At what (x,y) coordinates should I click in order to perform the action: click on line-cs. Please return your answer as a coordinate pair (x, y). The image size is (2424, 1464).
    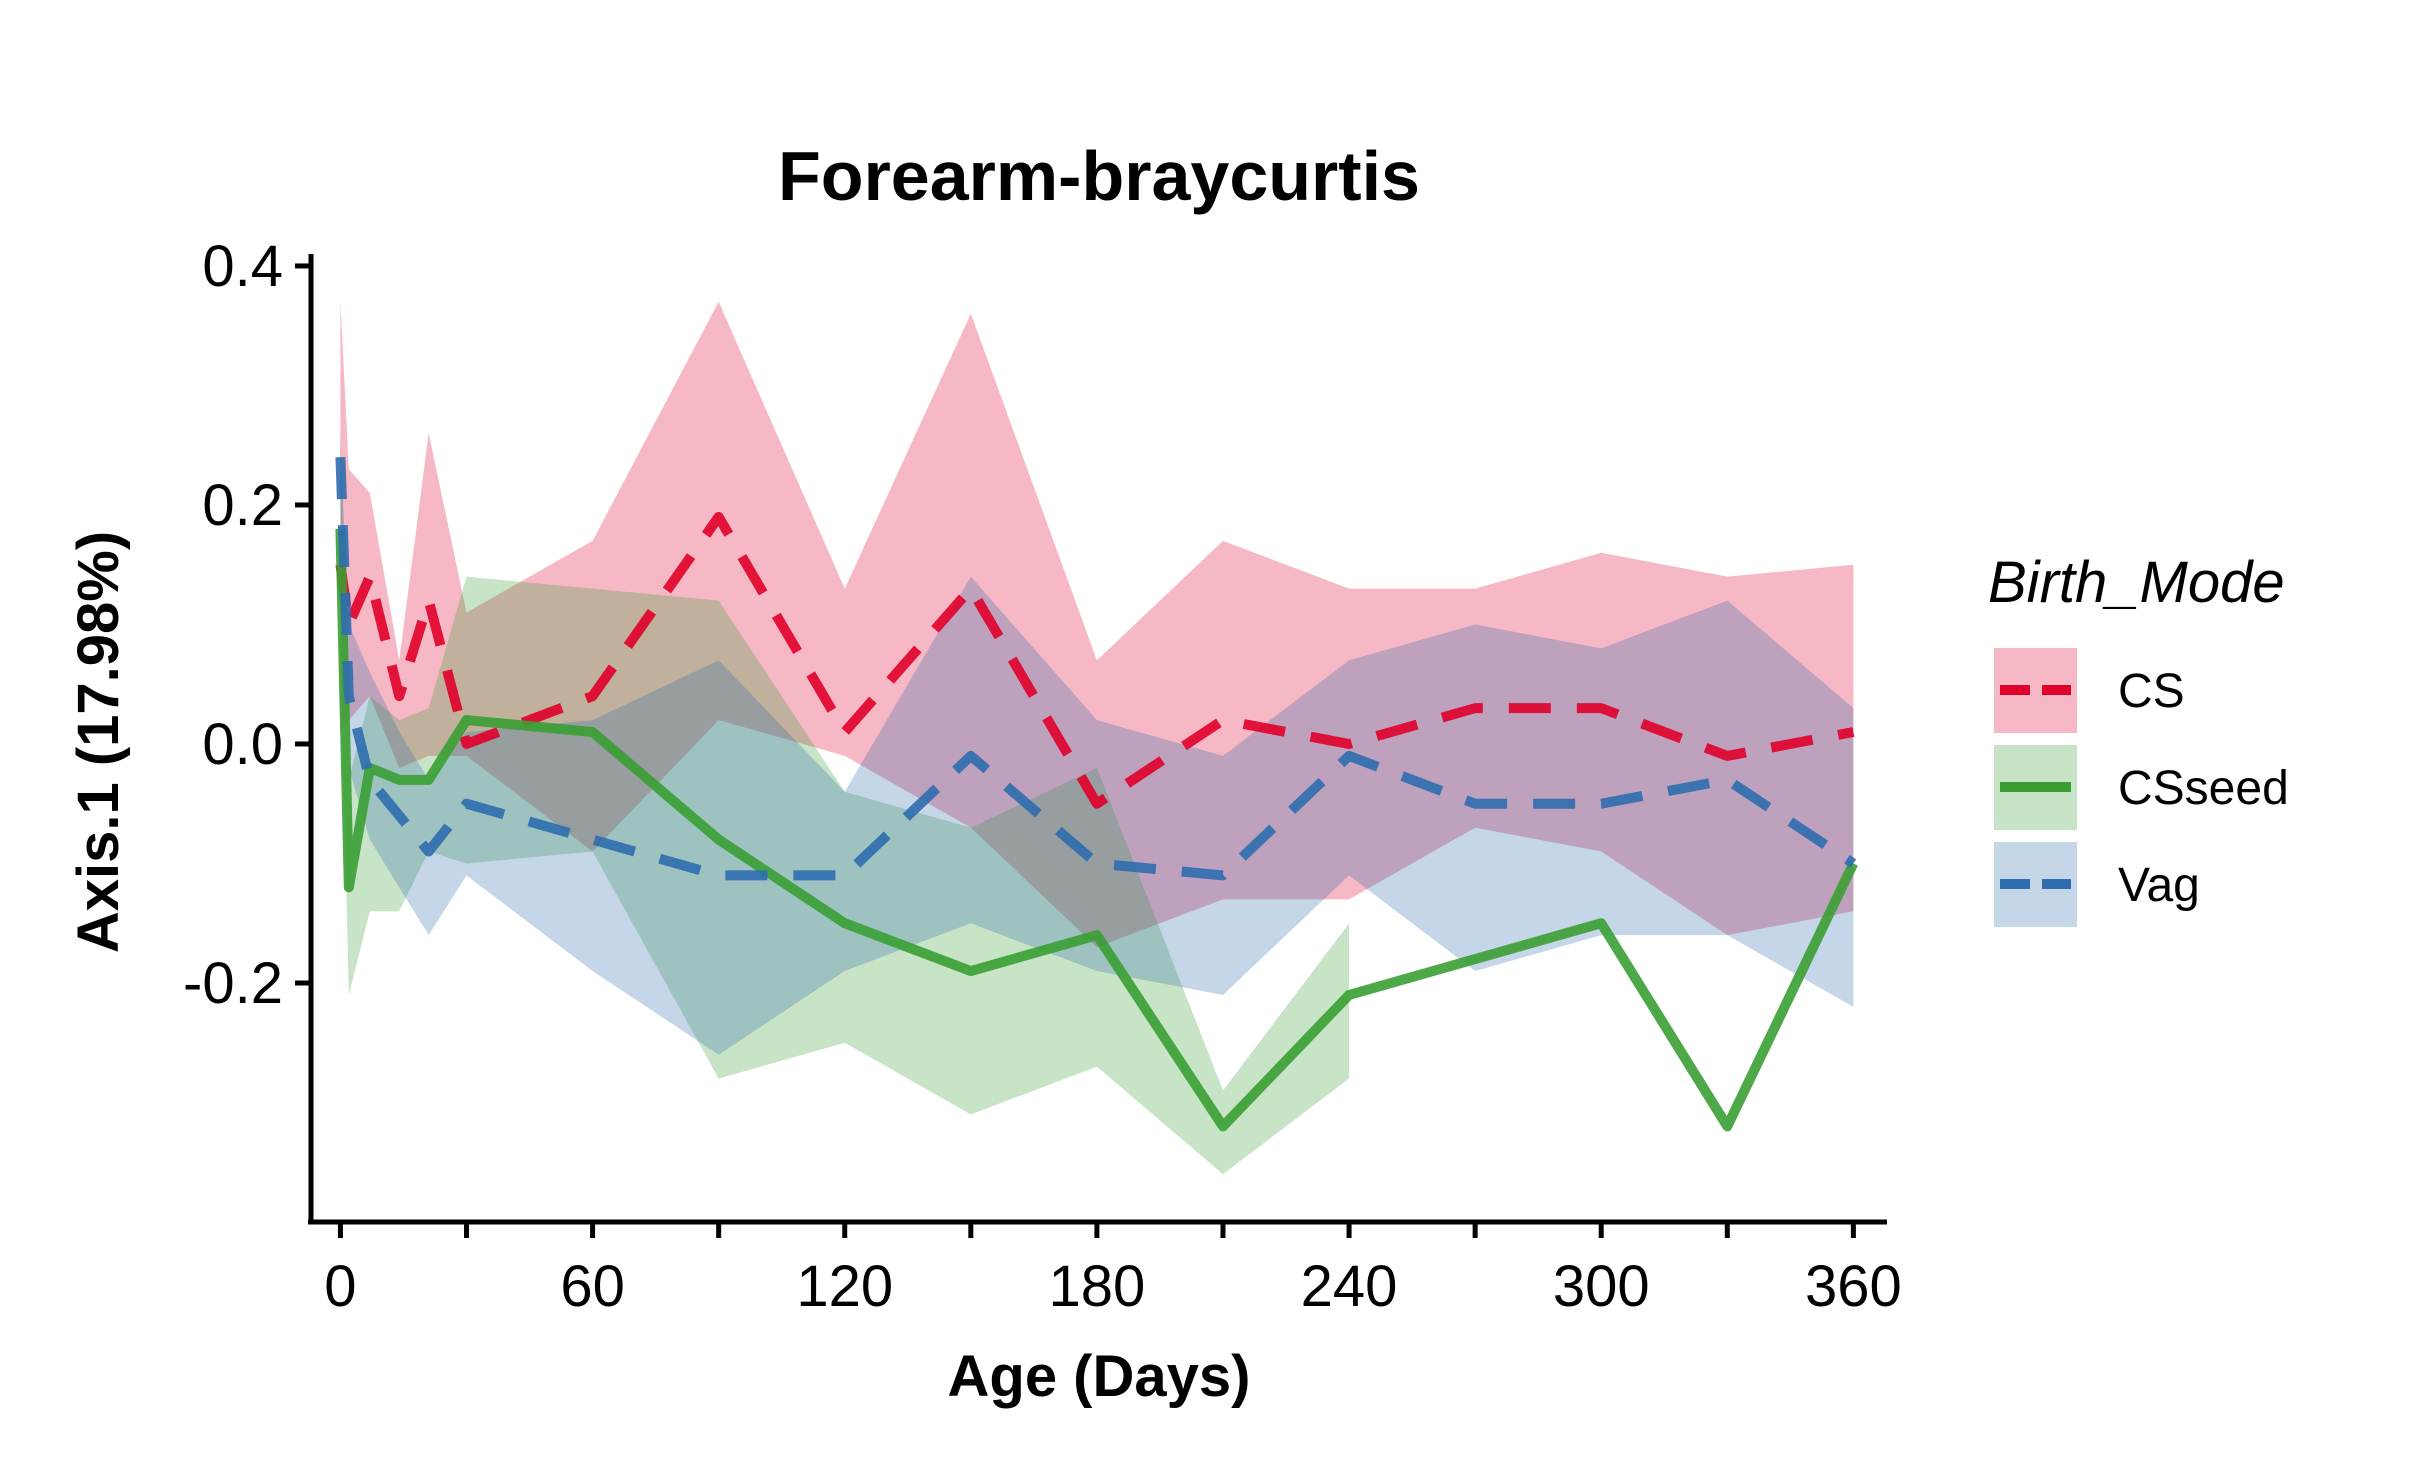
    Looking at the image, I should click on (1095, 660).